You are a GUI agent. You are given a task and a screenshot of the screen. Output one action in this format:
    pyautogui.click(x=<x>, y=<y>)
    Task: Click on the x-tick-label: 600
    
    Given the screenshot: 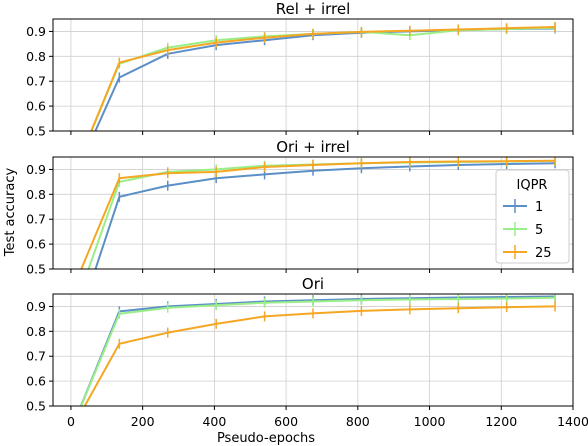 What is the action you would take?
    pyautogui.click(x=286, y=421)
    